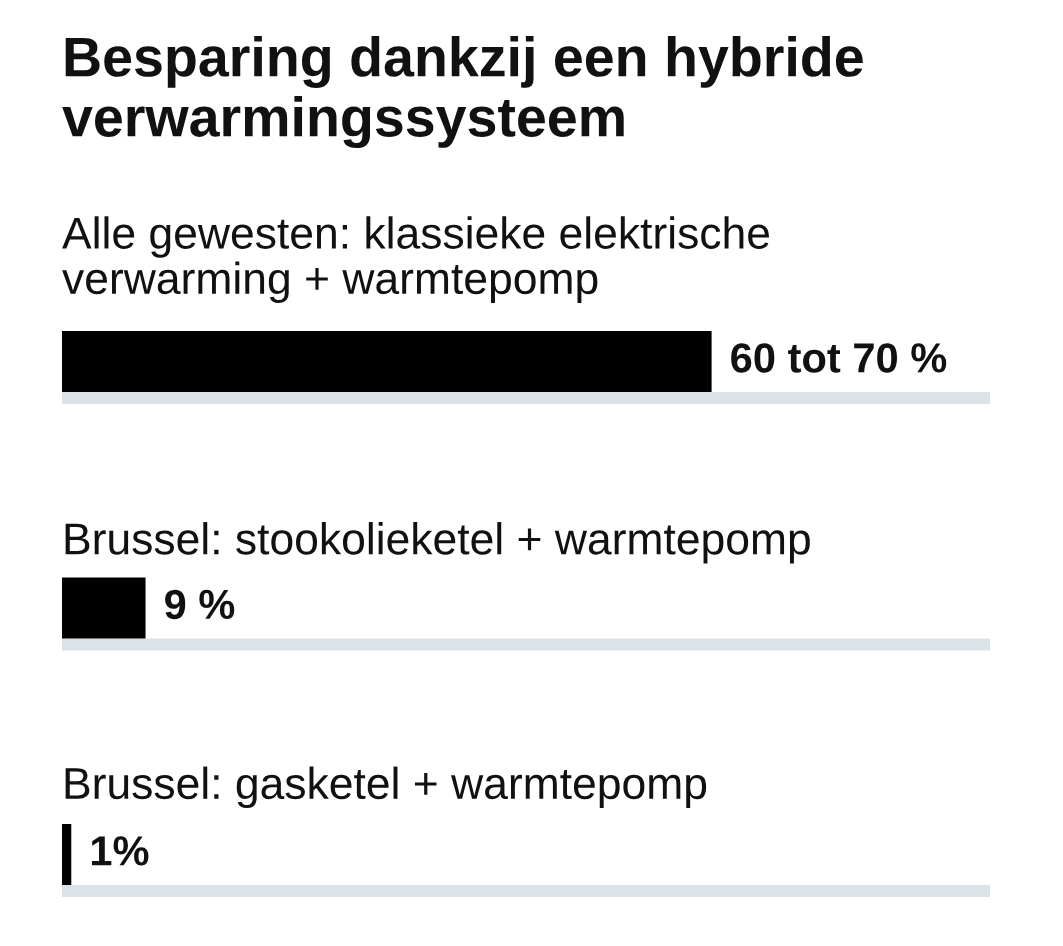 The width and height of the screenshot is (1063, 946). I want to click on data-label: 1%, so click(120, 851).